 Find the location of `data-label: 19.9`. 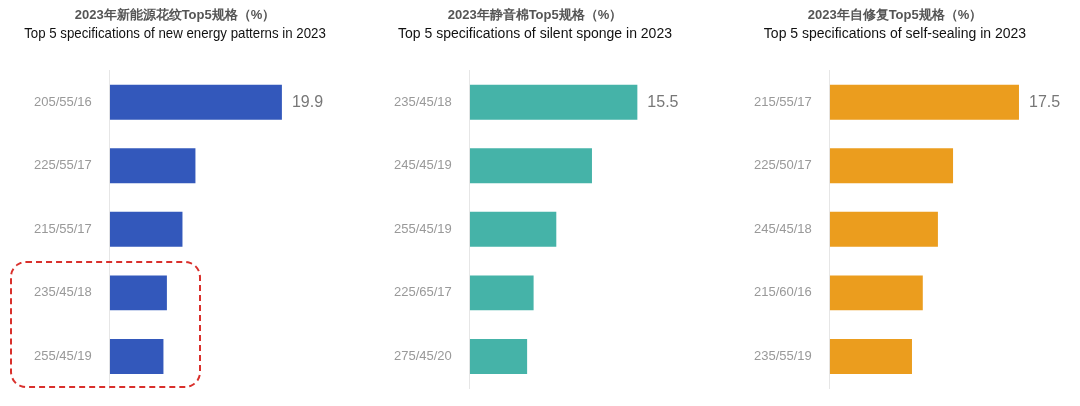

data-label: 19.9 is located at coordinates (307, 101).